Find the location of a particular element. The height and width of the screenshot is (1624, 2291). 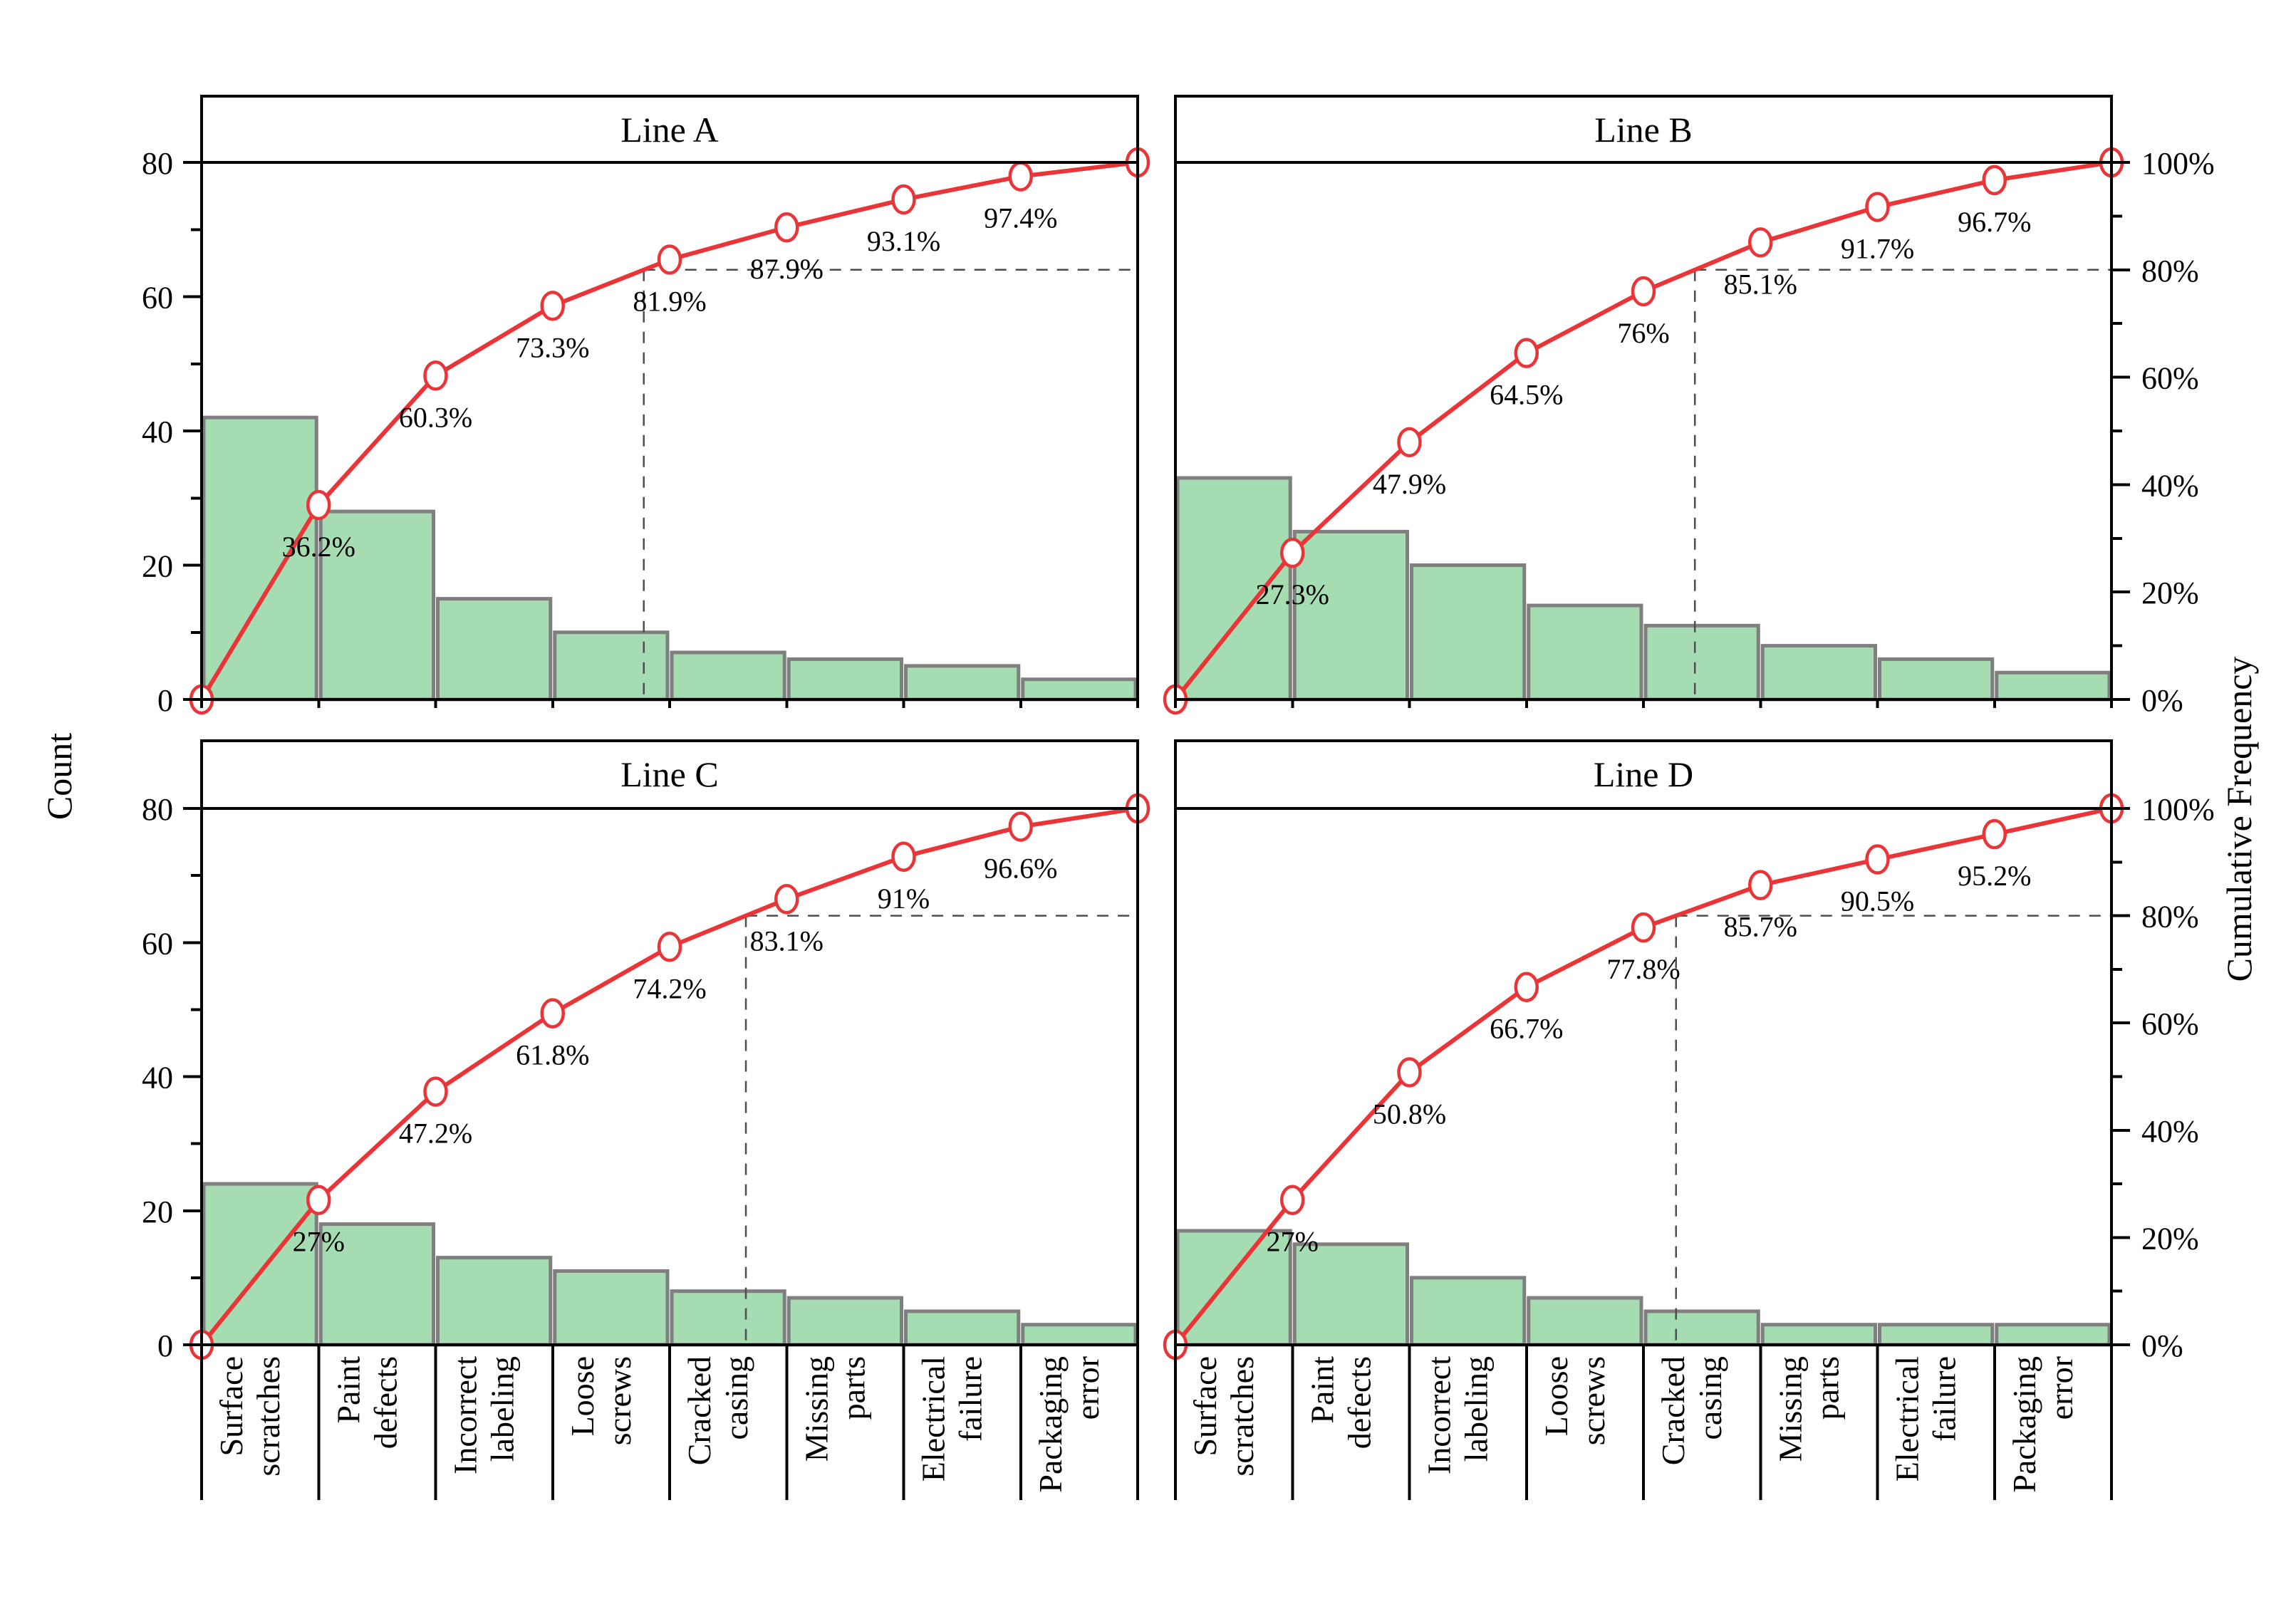

bar-paint-defects is located at coordinates (376, 605).